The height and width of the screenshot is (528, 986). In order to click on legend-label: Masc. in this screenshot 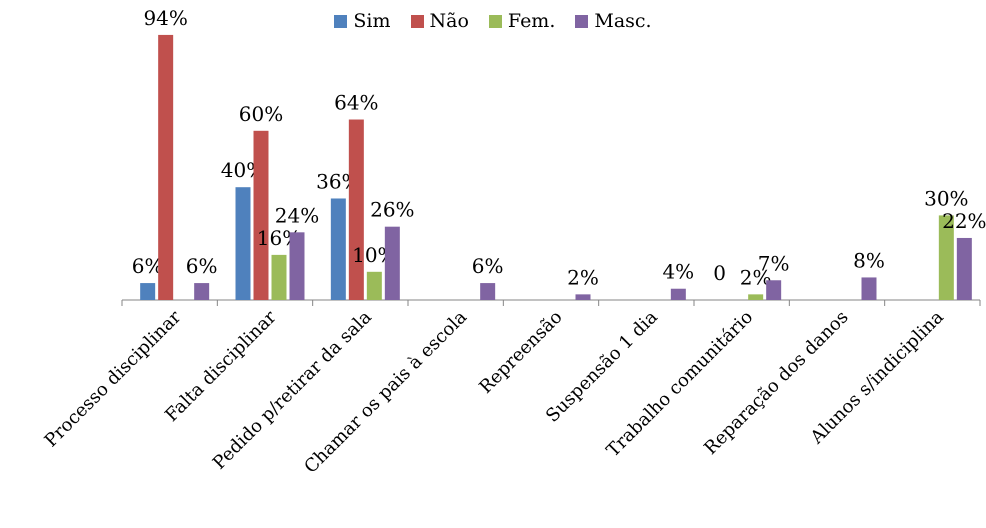, I will do `click(623, 21)`.